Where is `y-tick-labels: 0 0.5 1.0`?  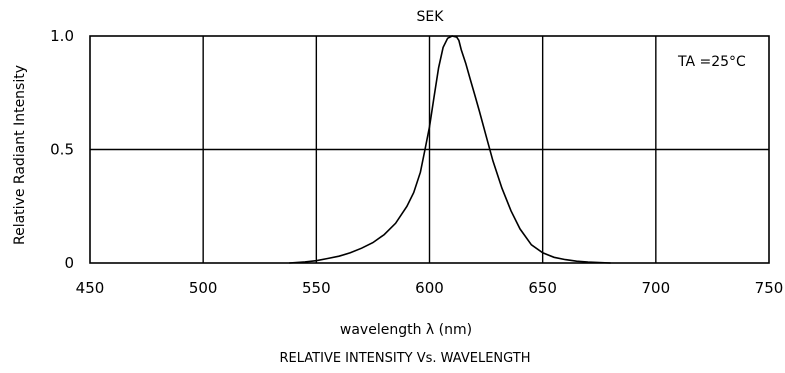 y-tick-labels: 0 0.5 1.0 is located at coordinates (62, 149).